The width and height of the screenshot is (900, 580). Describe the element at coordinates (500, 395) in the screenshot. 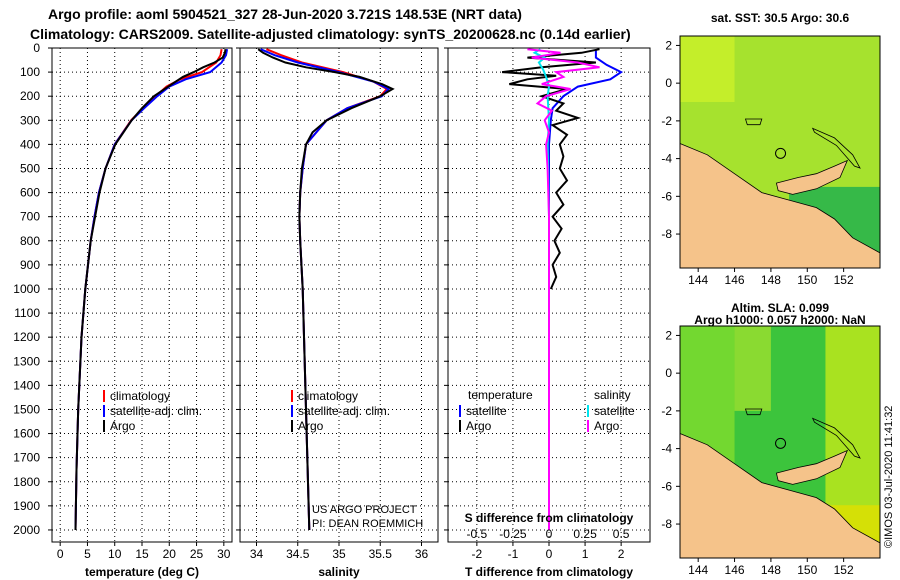

I see `legend-title-temperature: temperature` at that location.